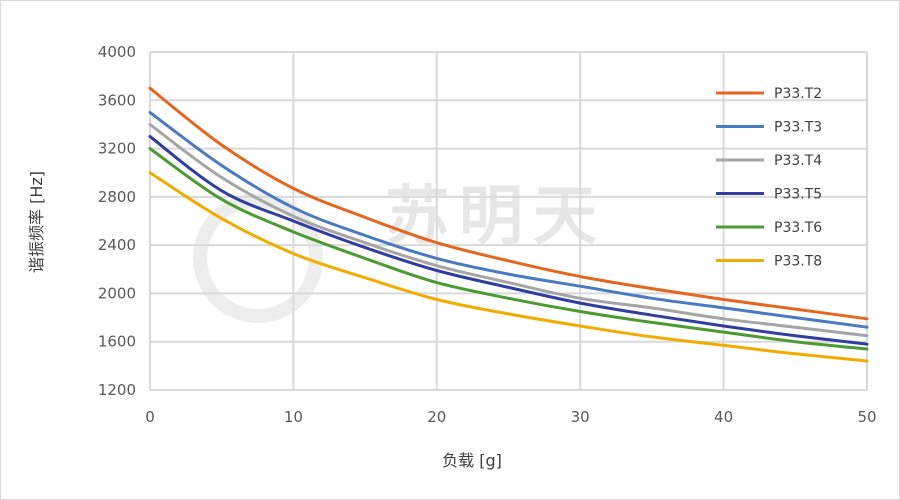  I want to click on legend-label: P33.T8, so click(798, 262).